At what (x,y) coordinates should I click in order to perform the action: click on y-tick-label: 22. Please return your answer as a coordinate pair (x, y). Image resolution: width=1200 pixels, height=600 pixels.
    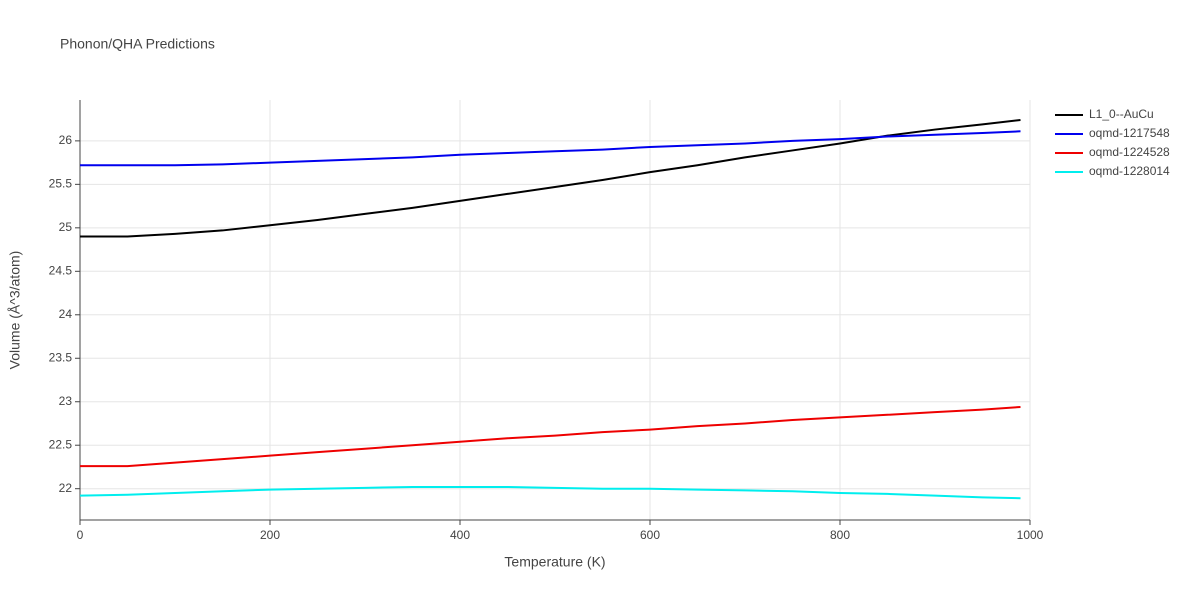
    Looking at the image, I should click on (66, 488).